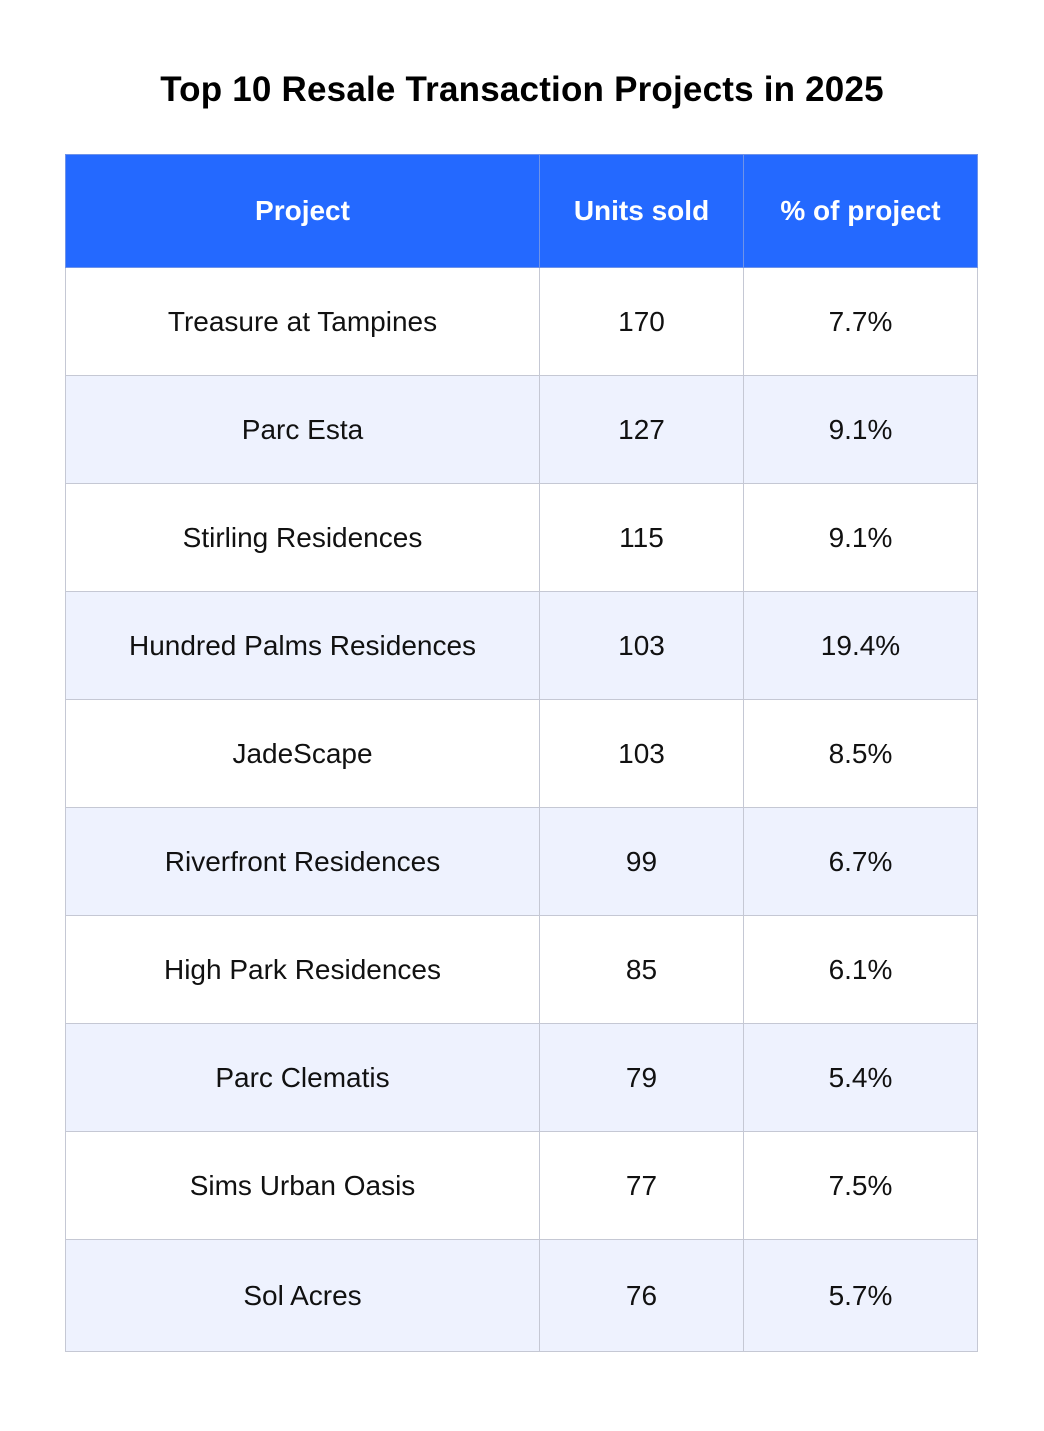 This screenshot has height=1431, width=1044. Describe the element at coordinates (302, 537) in the screenshot. I see `project-cell: Stirling Residences` at that location.